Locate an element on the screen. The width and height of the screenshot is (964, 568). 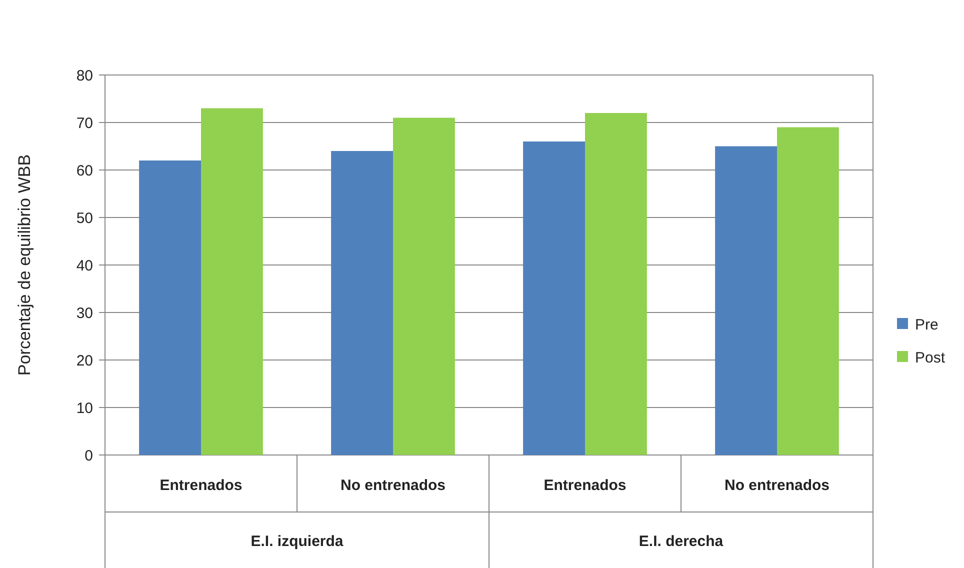
y-tick-label: 0 is located at coordinates (88, 455).